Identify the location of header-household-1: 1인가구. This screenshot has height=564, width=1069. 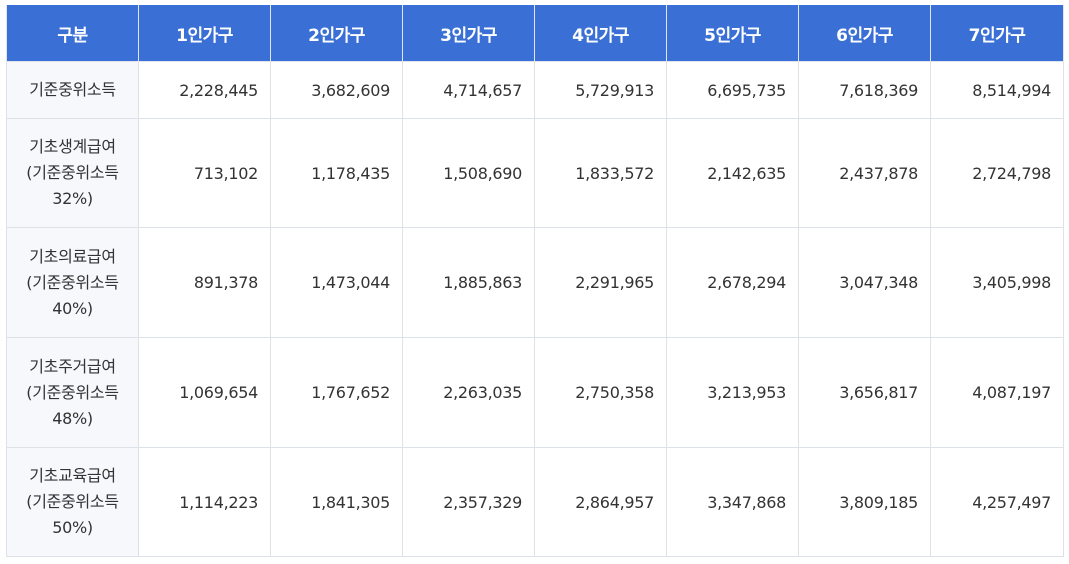
(204, 33).